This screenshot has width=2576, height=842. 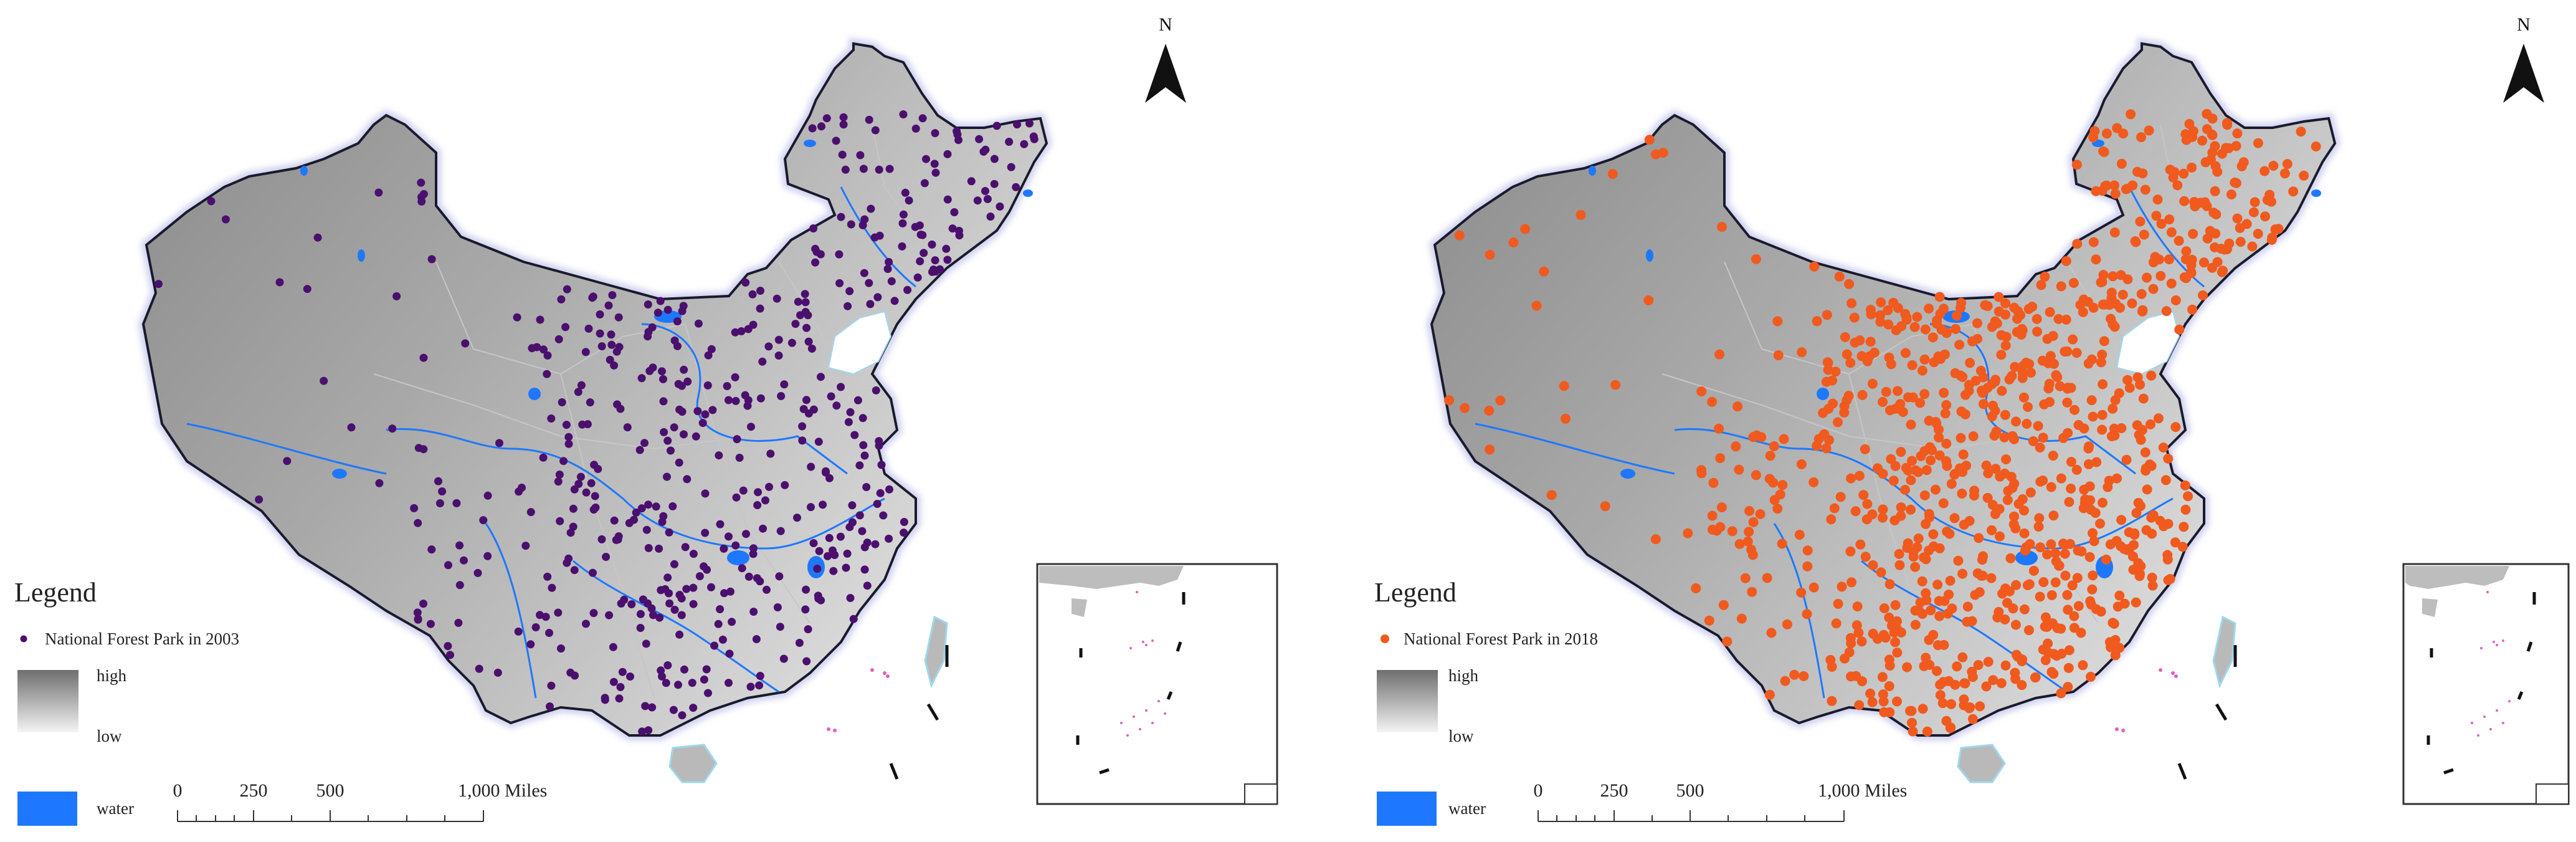 What do you see at coordinates (1157, 684) in the screenshot?
I see `south-china-sea-inset` at bounding box center [1157, 684].